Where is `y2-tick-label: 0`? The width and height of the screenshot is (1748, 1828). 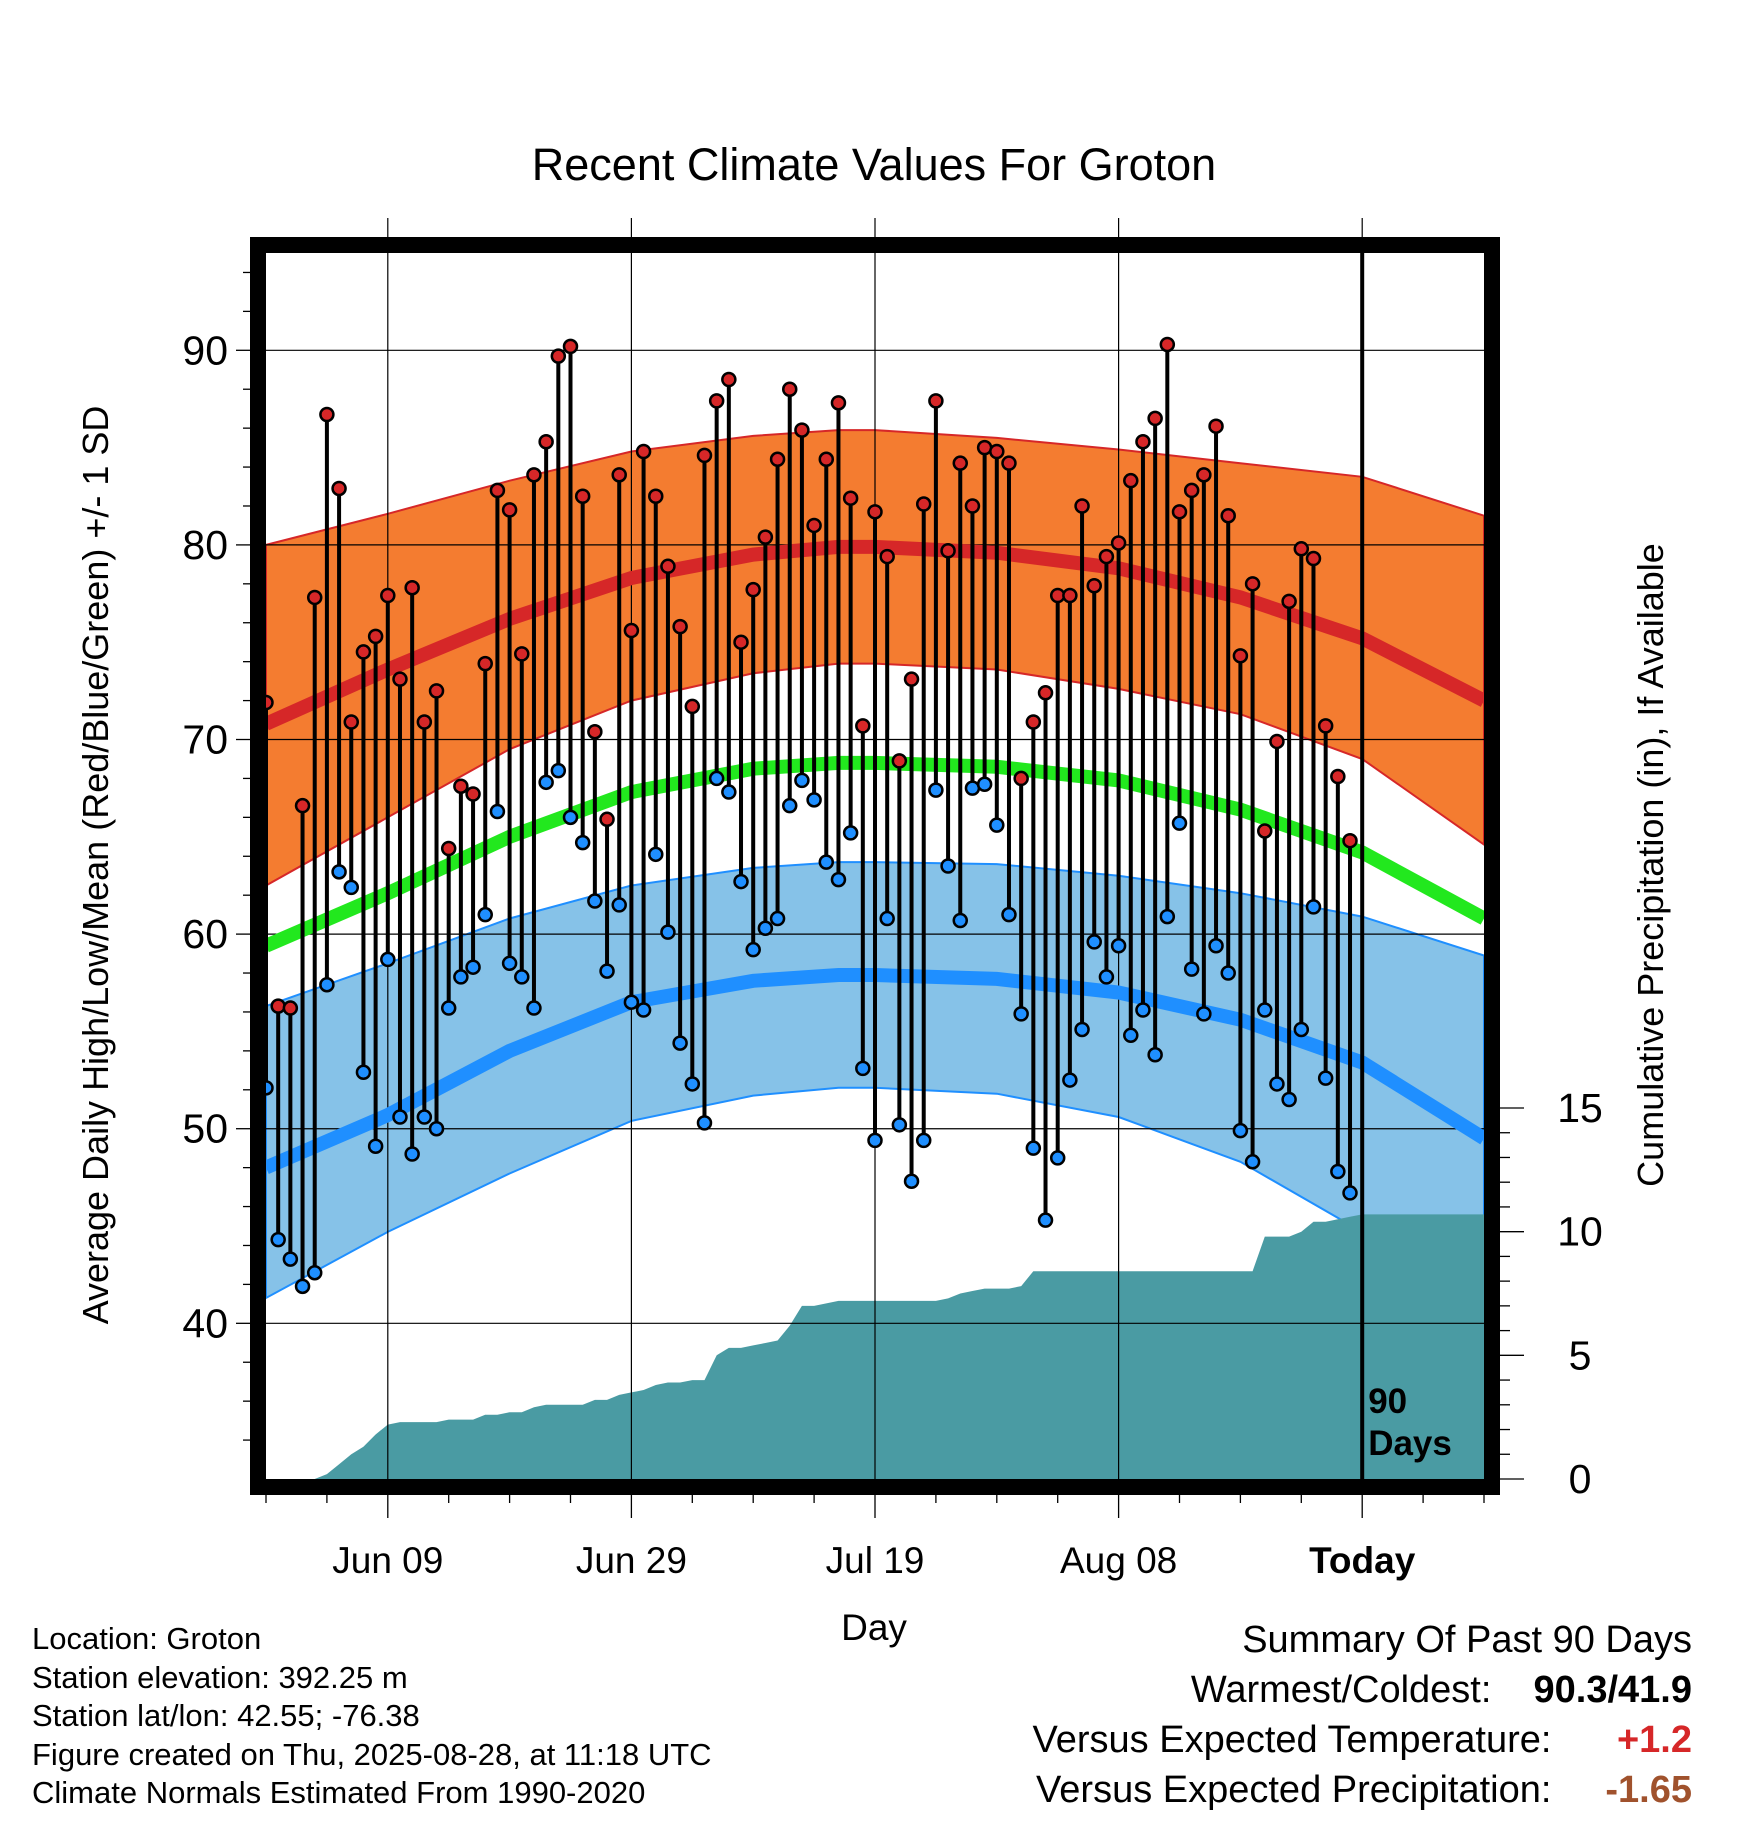
y2-tick-label: 0 is located at coordinates (1580, 1479).